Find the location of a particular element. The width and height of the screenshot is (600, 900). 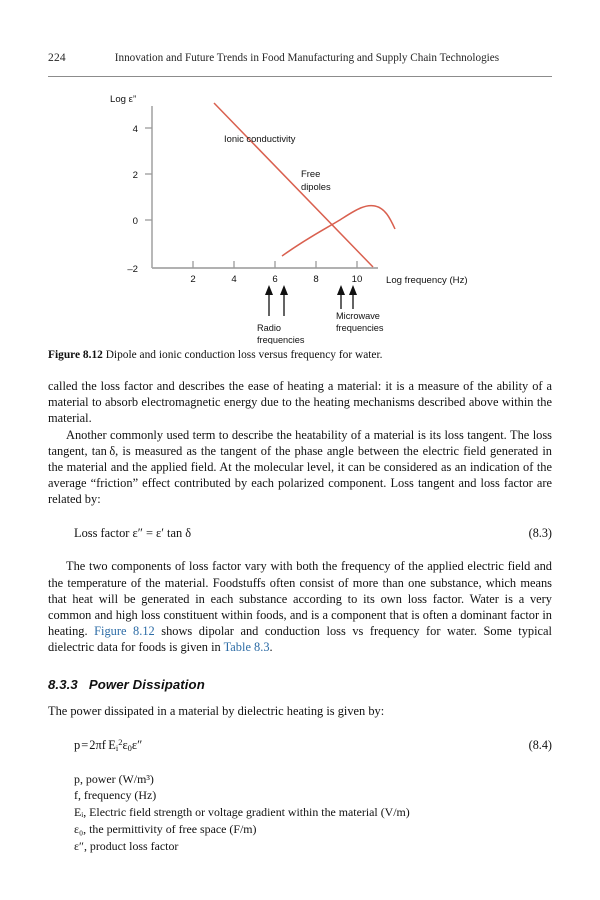

nomenclature-item-f: f, frequency (Hz) is located at coordinates (115, 795).